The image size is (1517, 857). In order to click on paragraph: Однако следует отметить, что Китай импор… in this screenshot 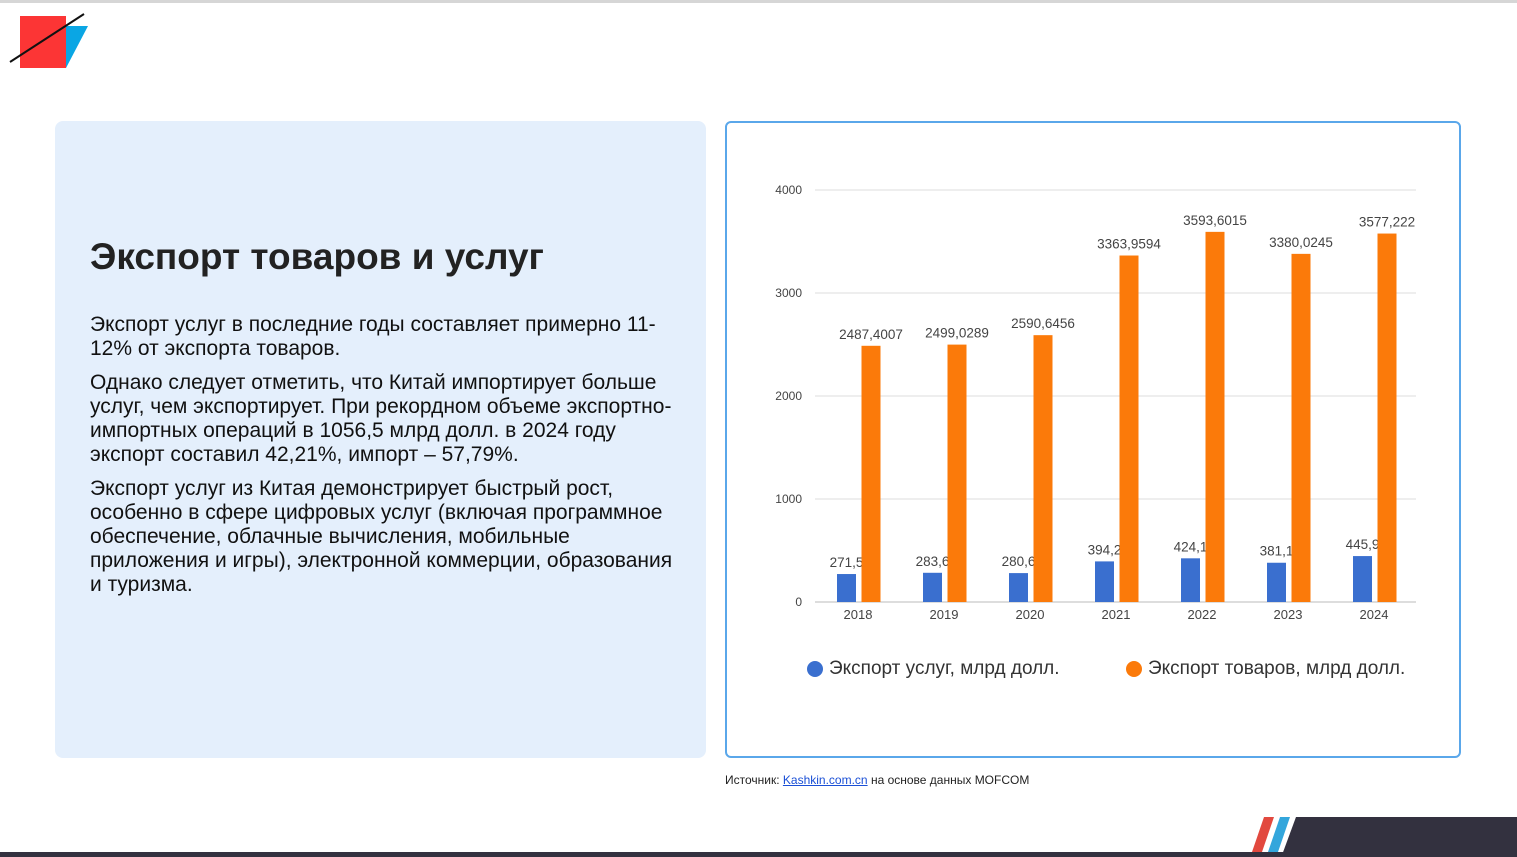, I will do `click(381, 418)`.